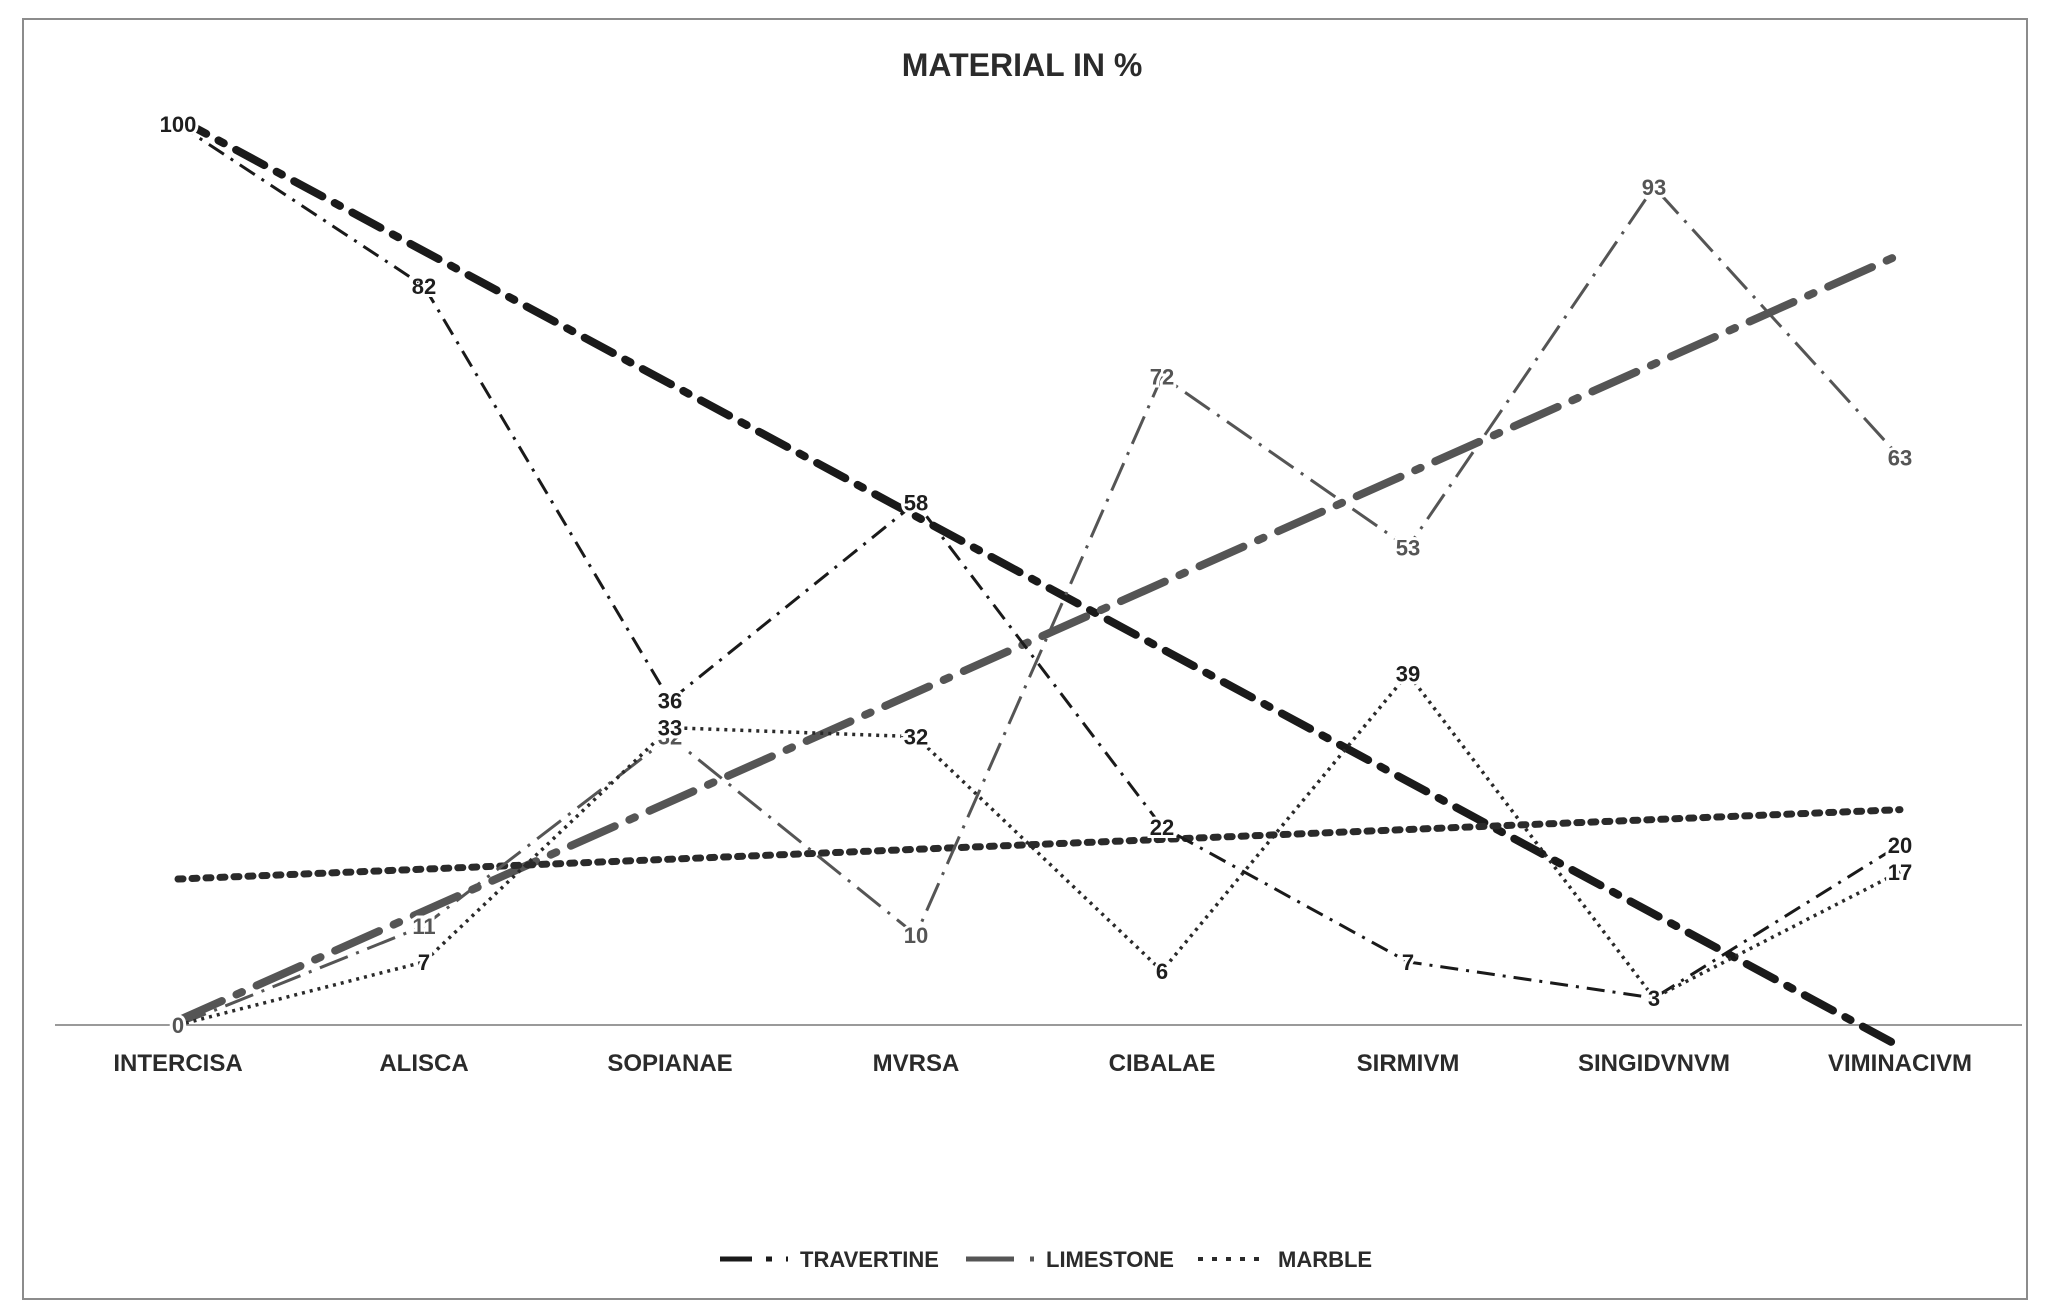 Image resolution: width=2053 pixels, height=1306 pixels. Describe the element at coordinates (177, 1063) in the screenshot. I see `x-tick-label: INTERCISA` at that location.